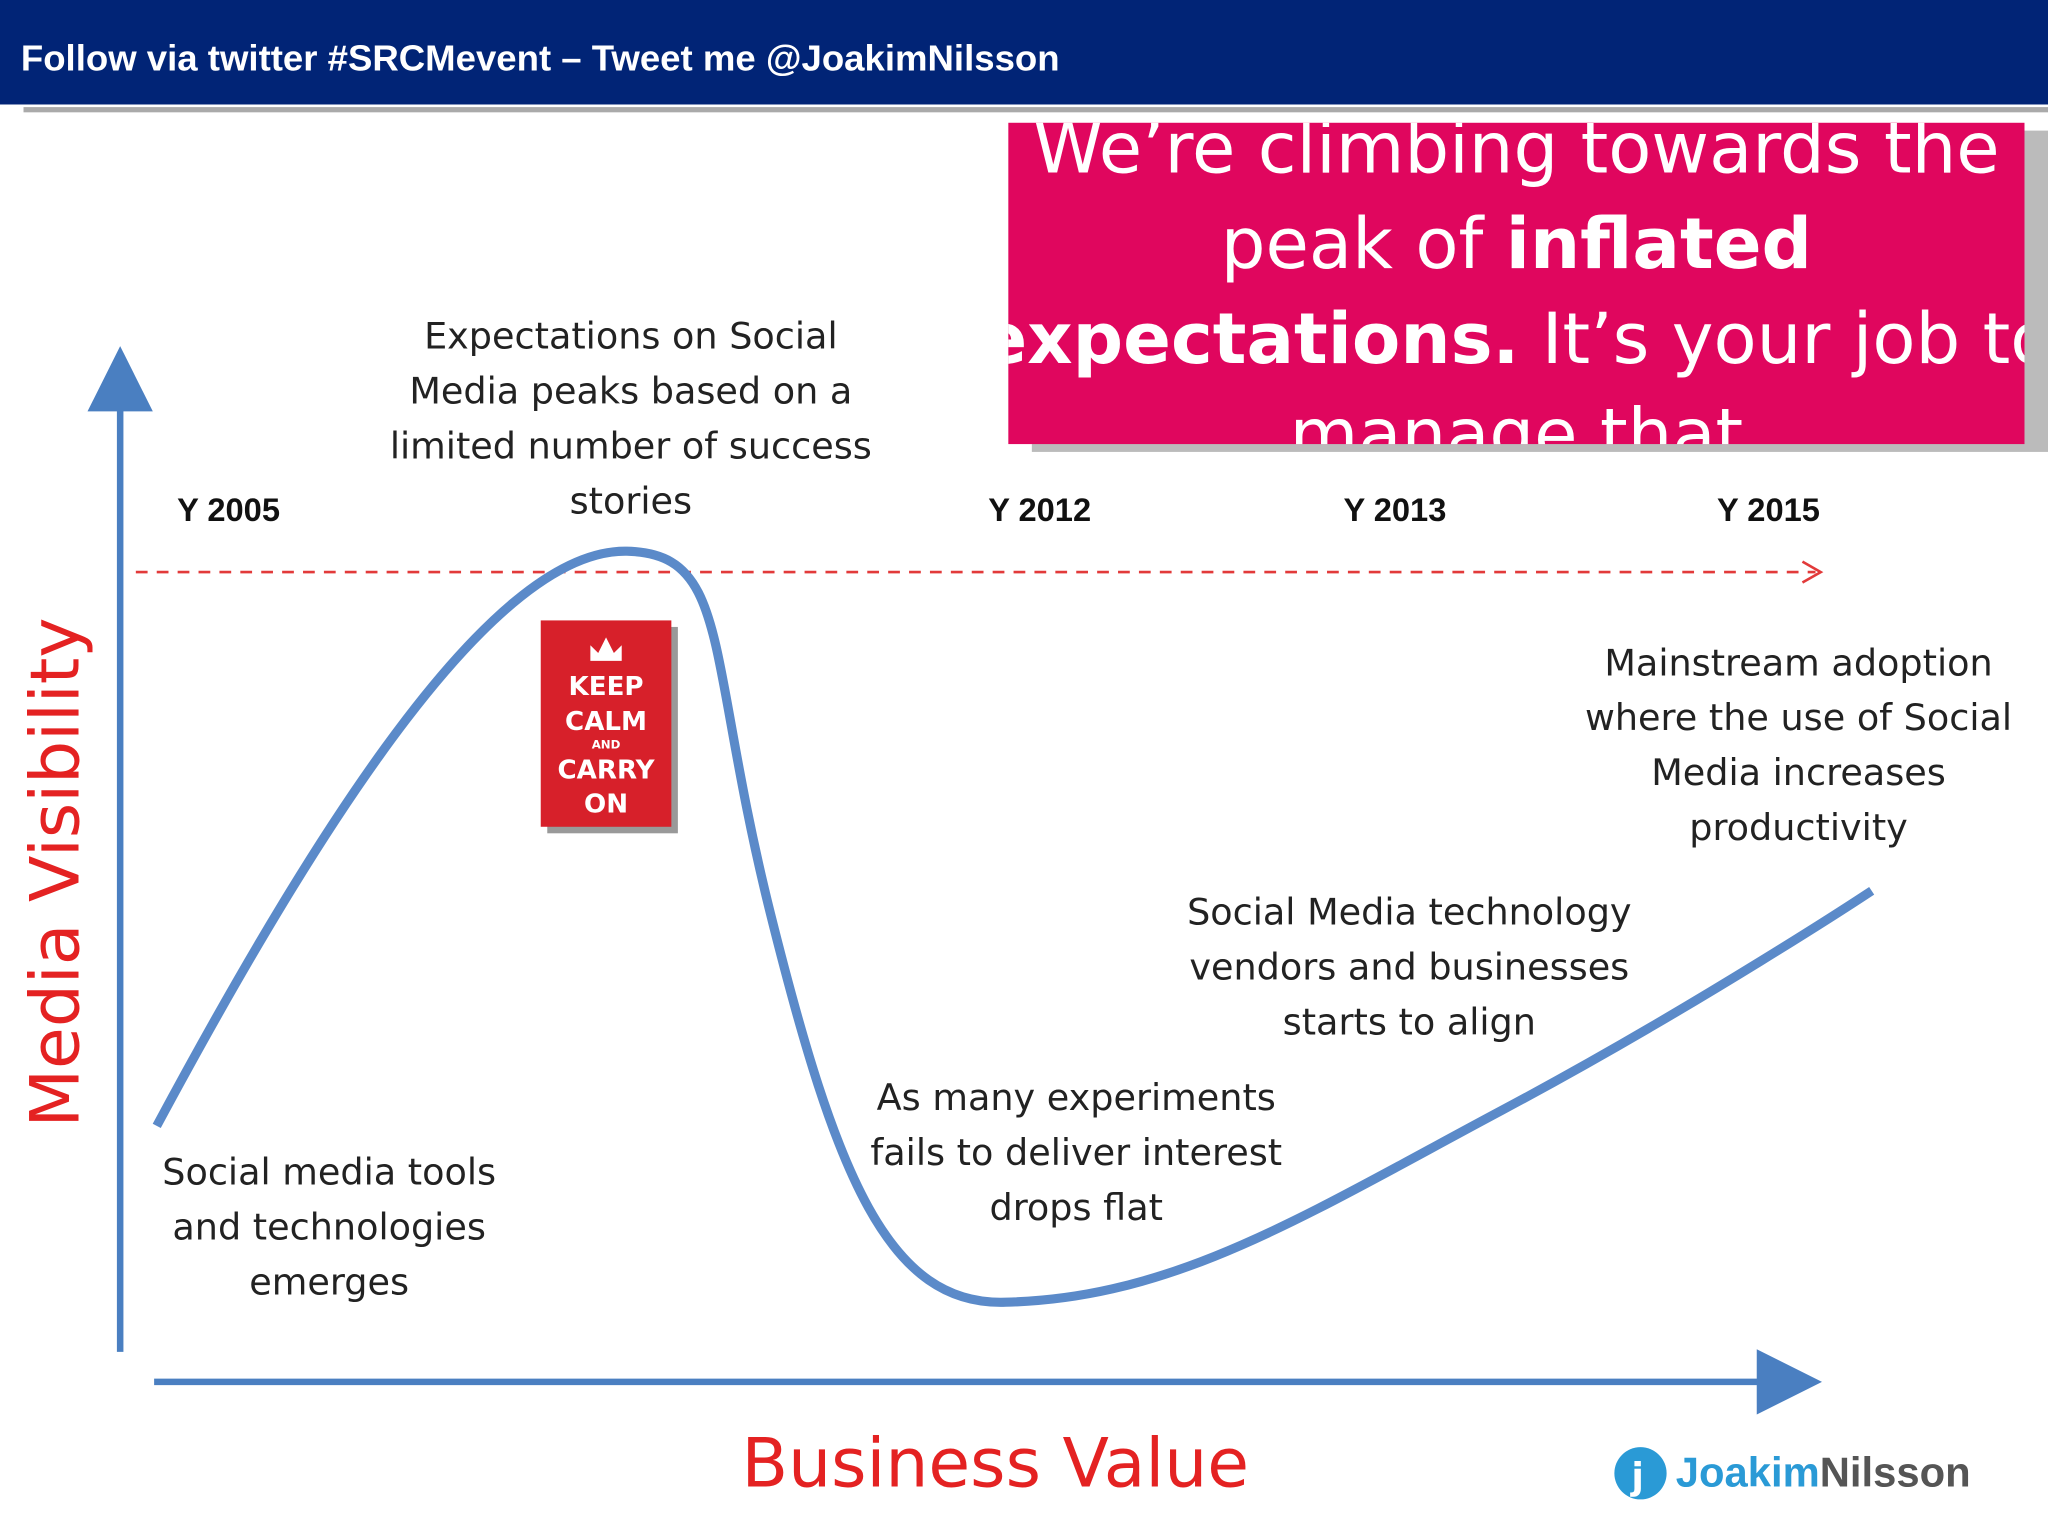 This screenshot has height=1536, width=2048. Describe the element at coordinates (1363, 244) in the screenshot. I see `callout-segment: peak of` at that location.